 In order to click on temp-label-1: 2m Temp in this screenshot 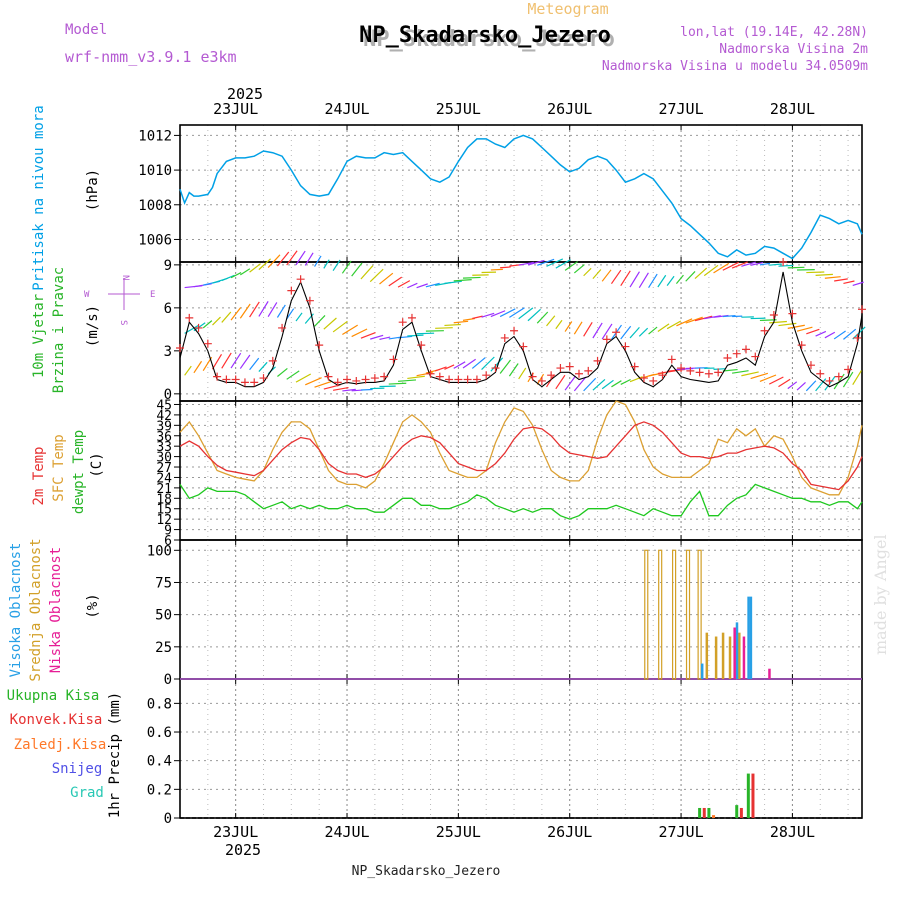, I will do `click(39, 475)`.